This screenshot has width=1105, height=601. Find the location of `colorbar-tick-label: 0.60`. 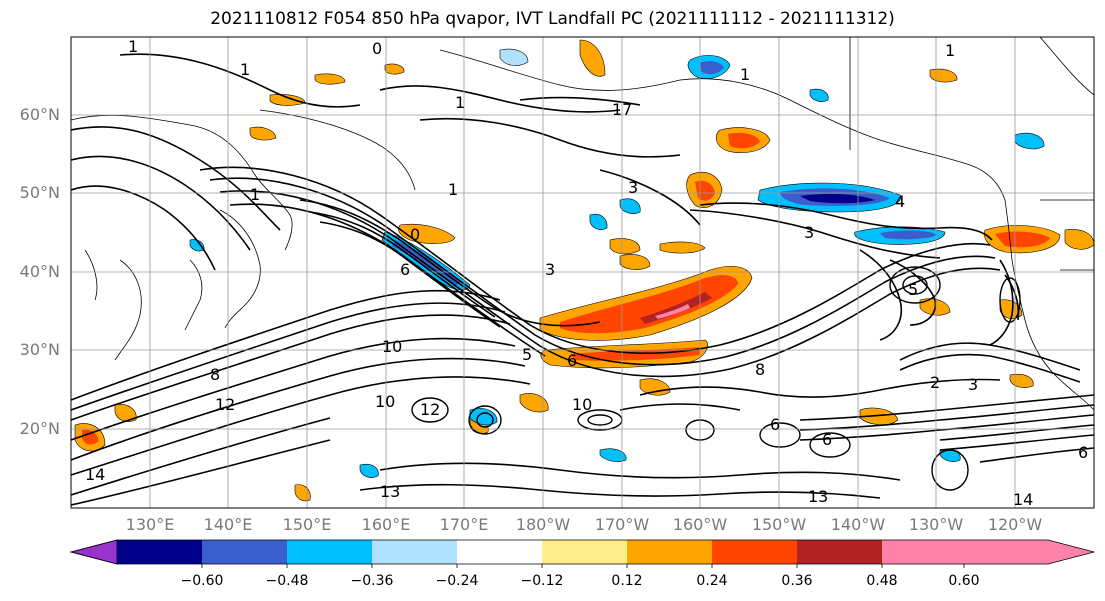

colorbar-tick-label: 0.60 is located at coordinates (964, 581).